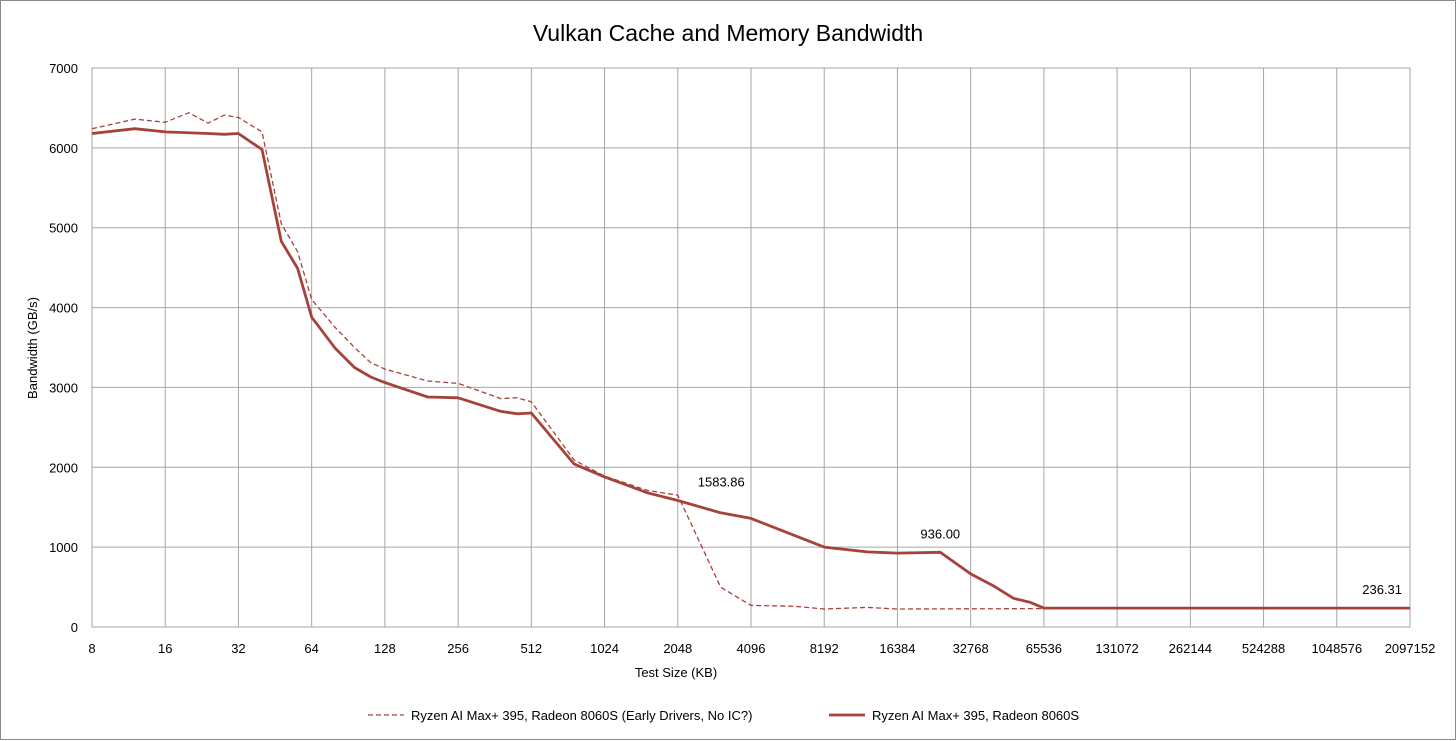 The image size is (1456, 741). Describe the element at coordinates (91, 648) in the screenshot. I see `x-tick-label: 8` at that location.